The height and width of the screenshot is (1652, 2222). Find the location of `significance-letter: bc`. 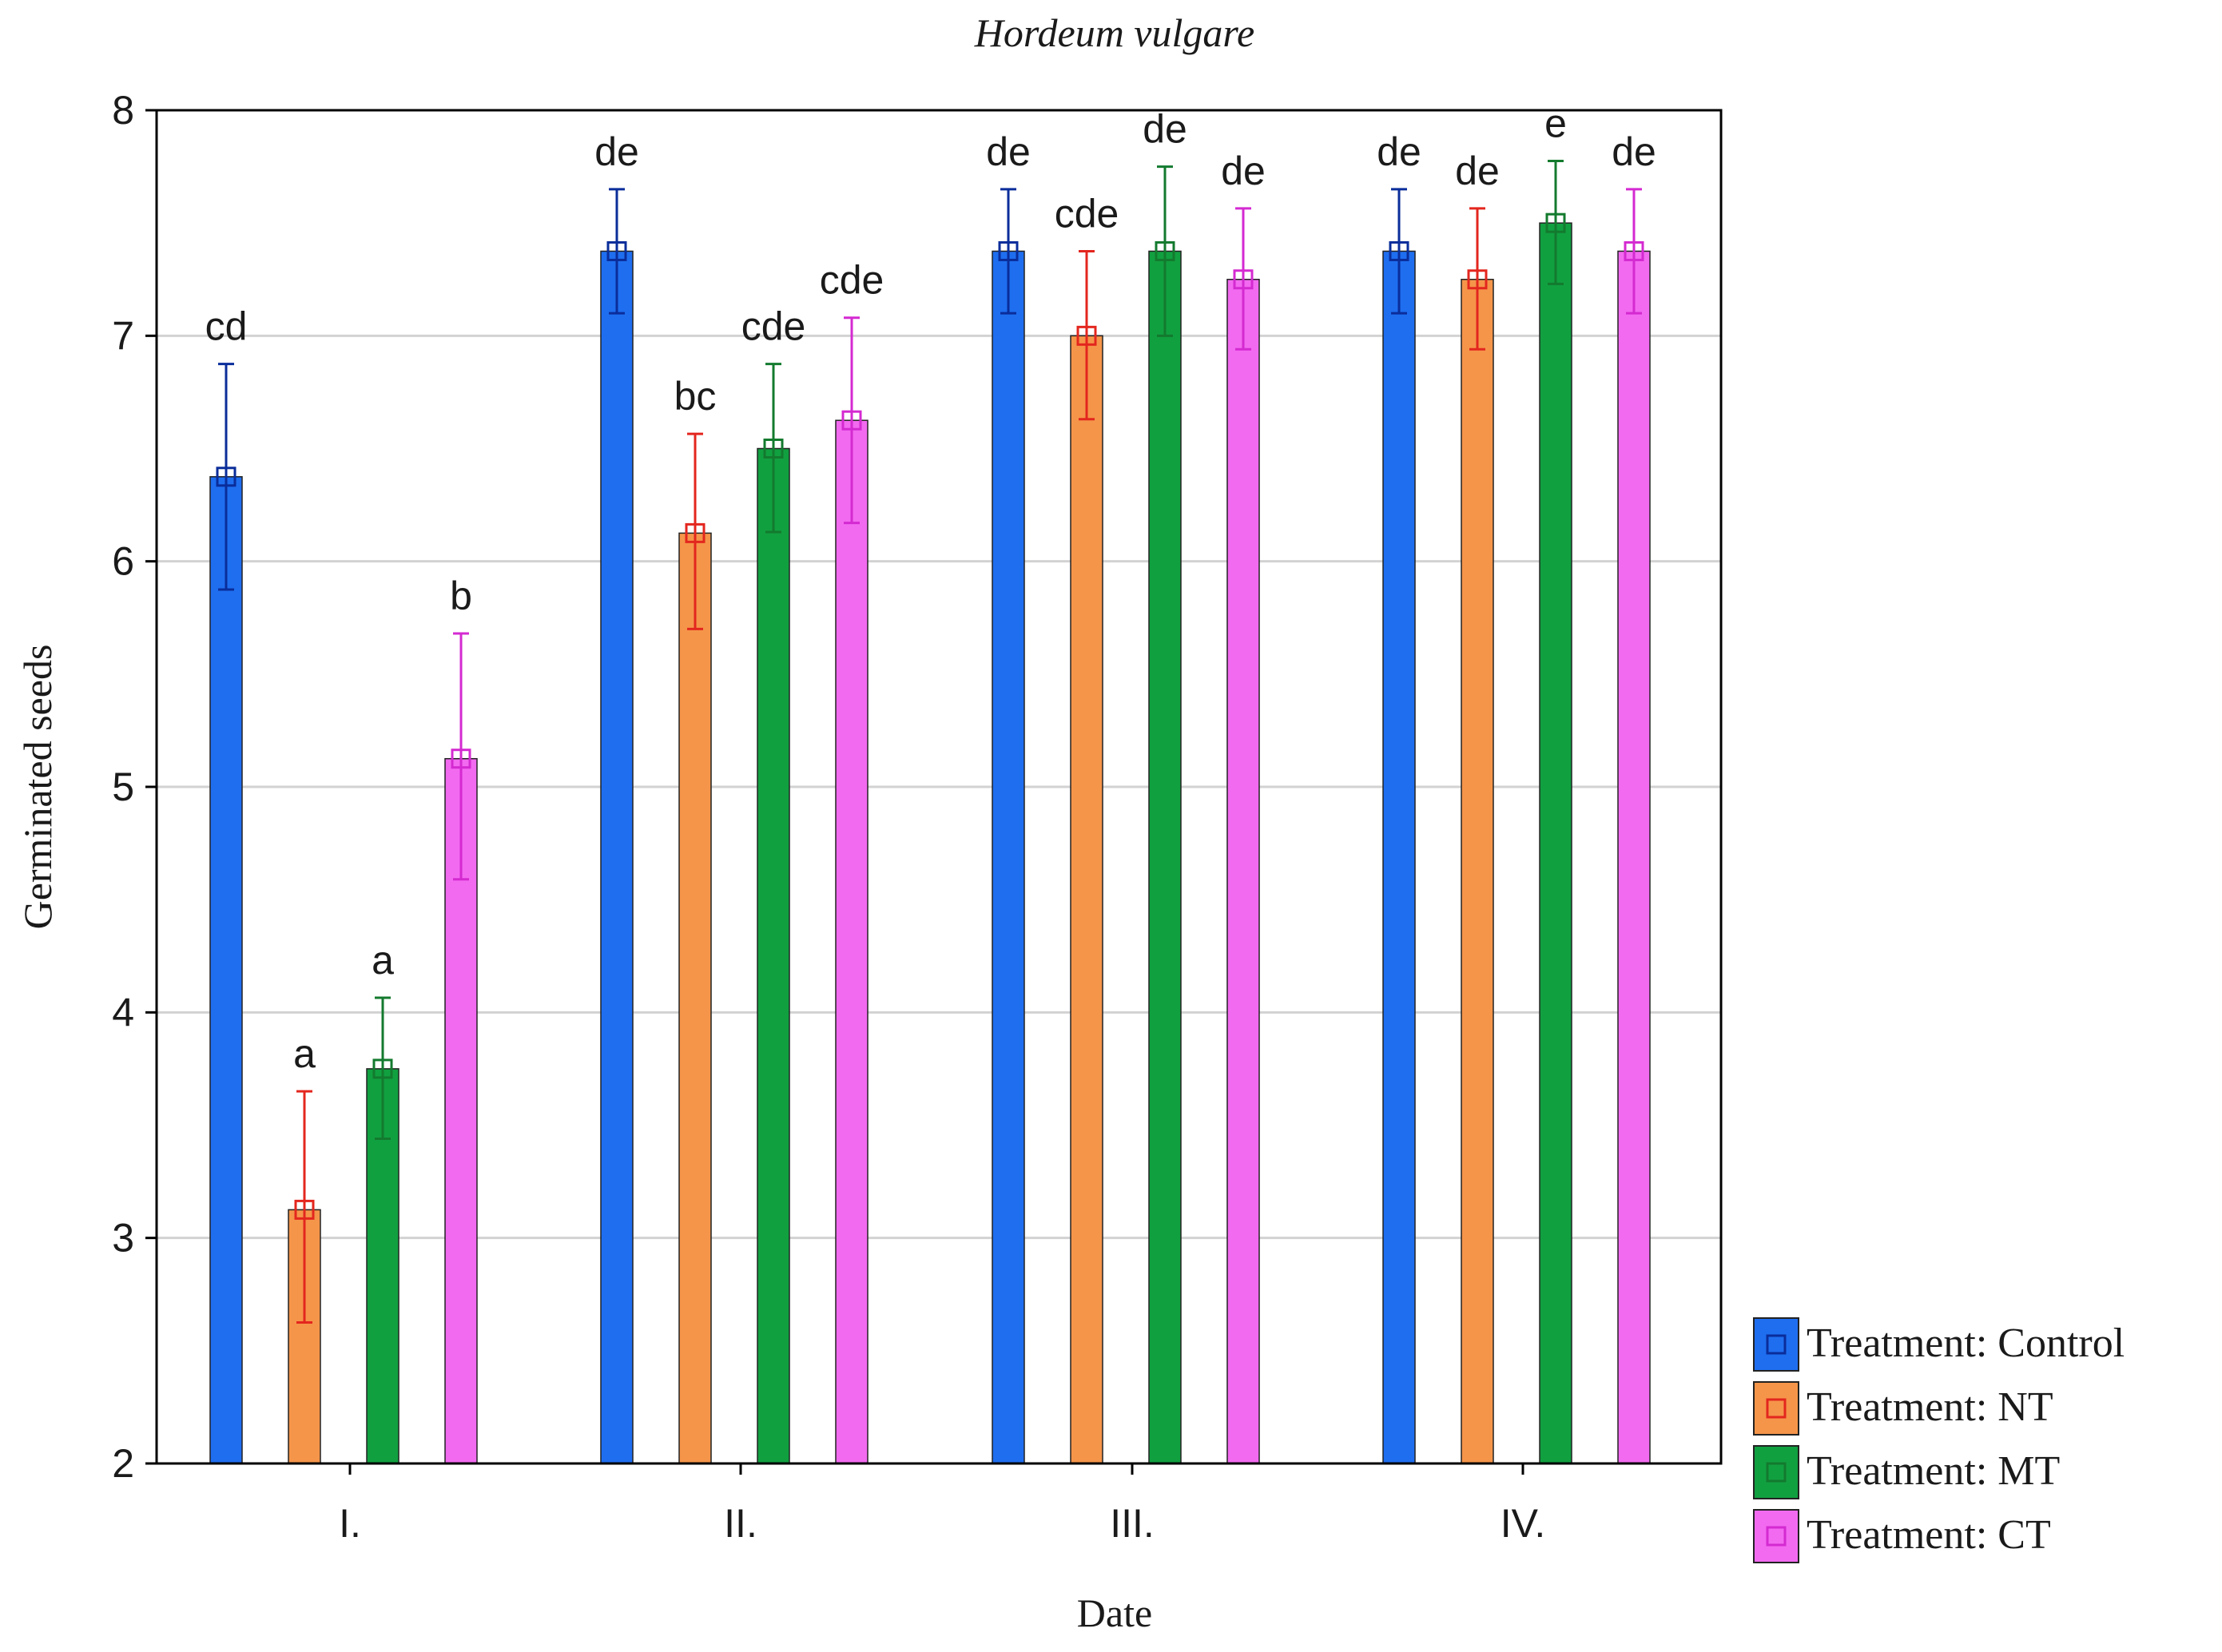

significance-letter: bc is located at coordinates (696, 396).